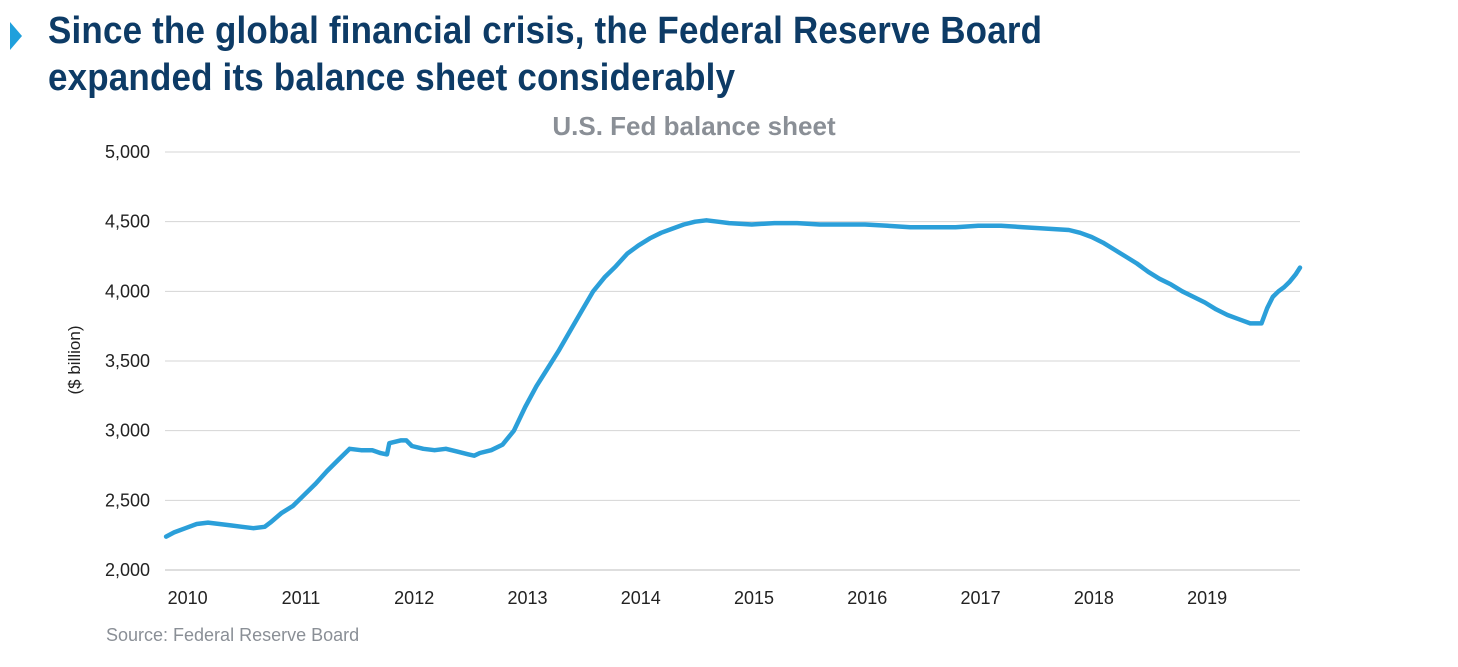  Describe the element at coordinates (188, 598) in the screenshot. I see `x-tick-label: 2010` at that location.